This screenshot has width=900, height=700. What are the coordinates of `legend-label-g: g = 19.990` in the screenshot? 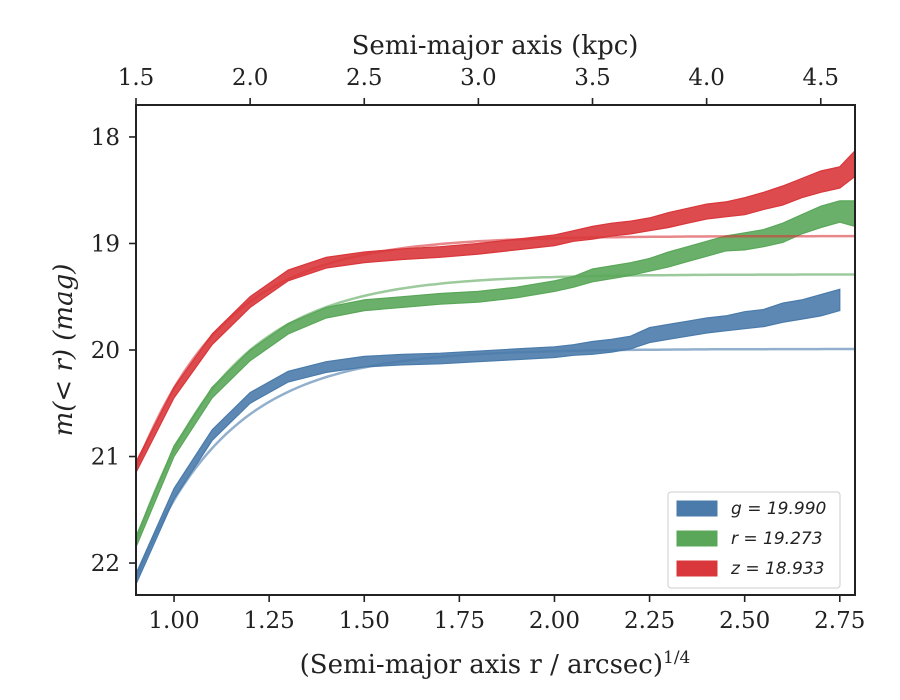 It's located at (778, 509).